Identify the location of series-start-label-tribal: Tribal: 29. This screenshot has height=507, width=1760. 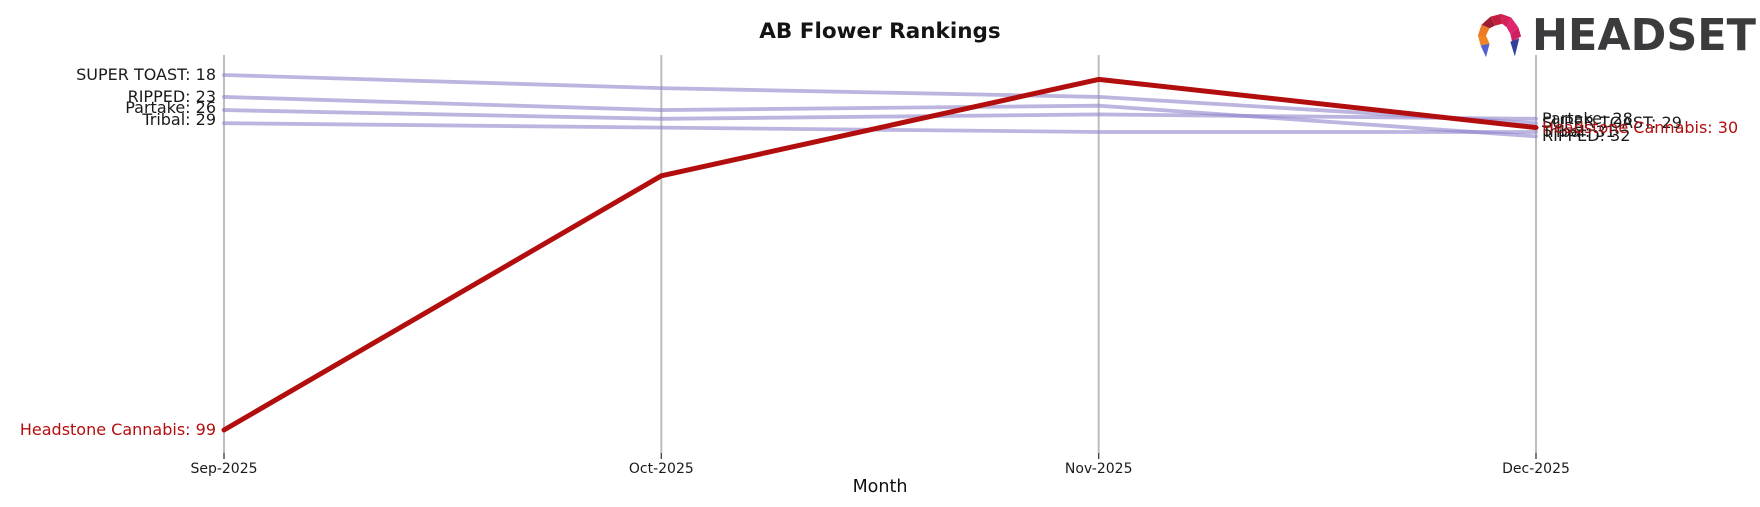
(179, 120).